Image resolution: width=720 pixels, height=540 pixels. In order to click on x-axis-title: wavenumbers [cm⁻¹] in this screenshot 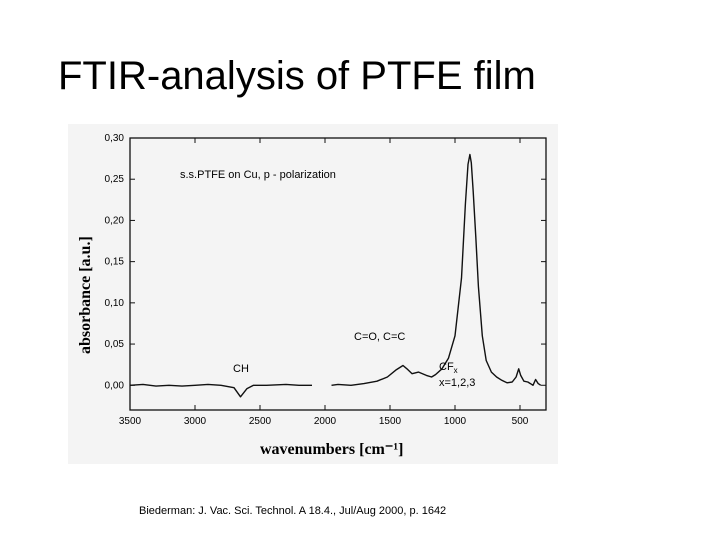, I will do `click(331, 449)`.